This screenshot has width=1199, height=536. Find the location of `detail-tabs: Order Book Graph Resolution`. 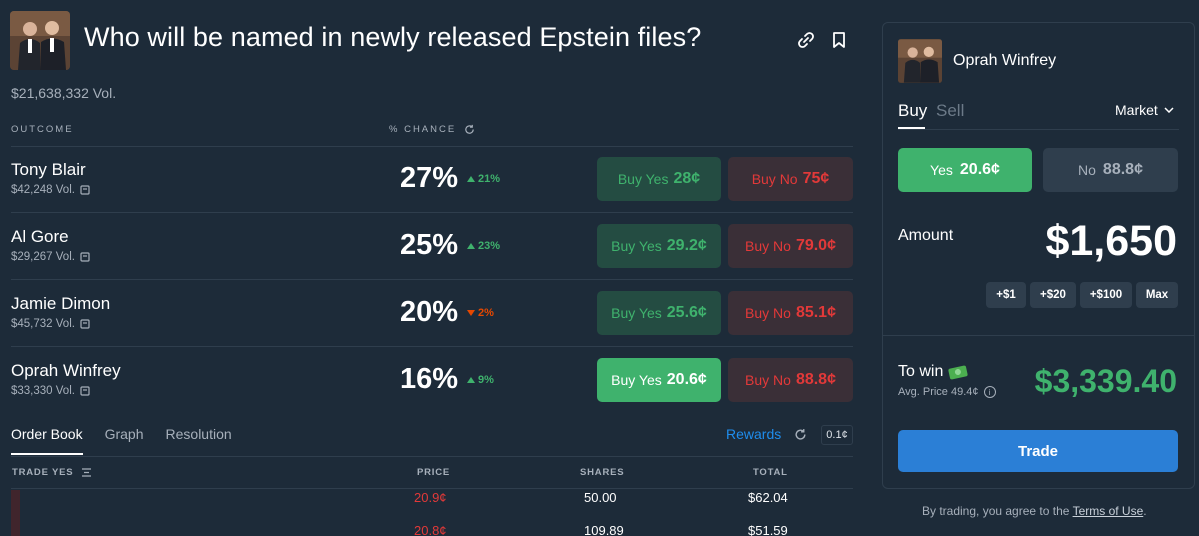

detail-tabs: Order Book Graph Resolution is located at coordinates (121, 434).